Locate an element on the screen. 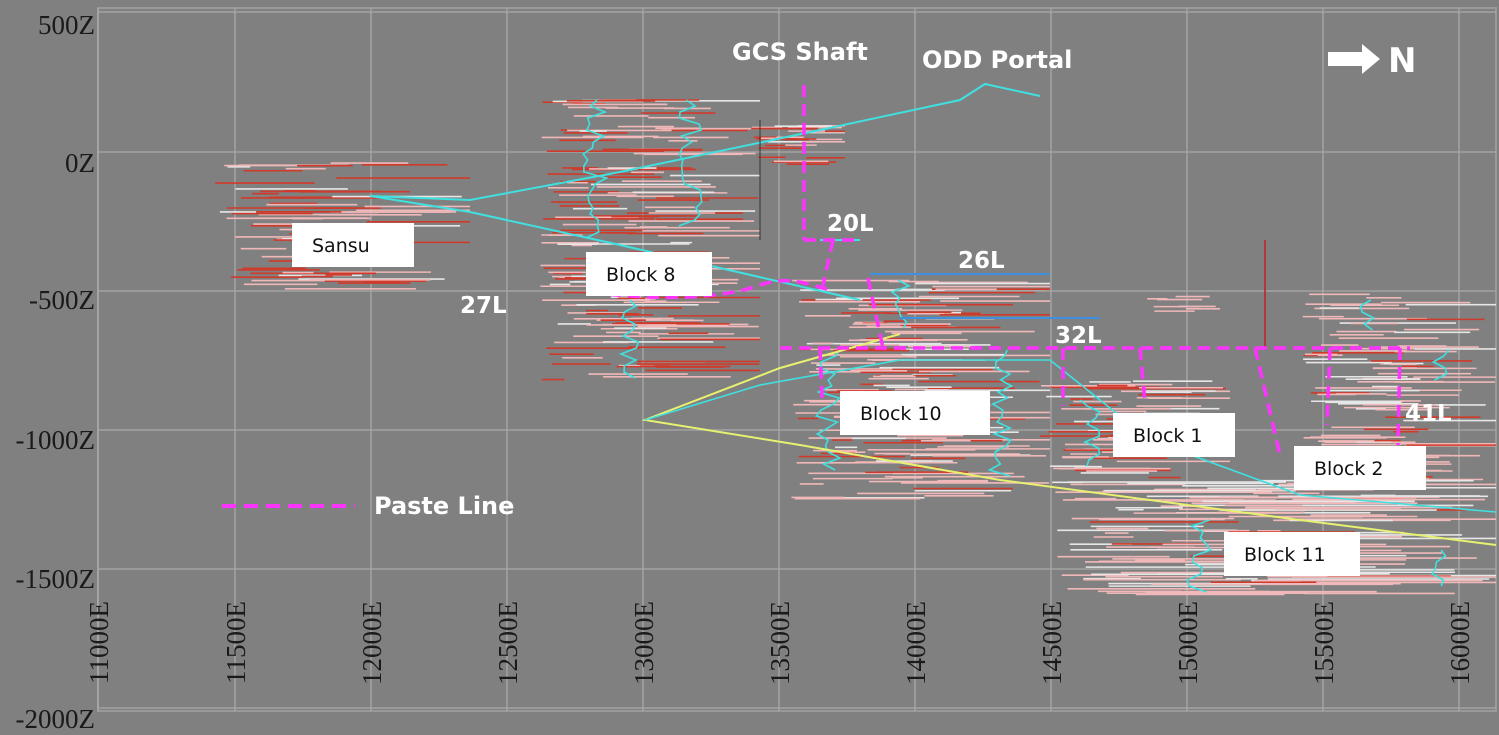 The height and width of the screenshot is (735, 1499). level-label-20l: 20L is located at coordinates (850, 224).